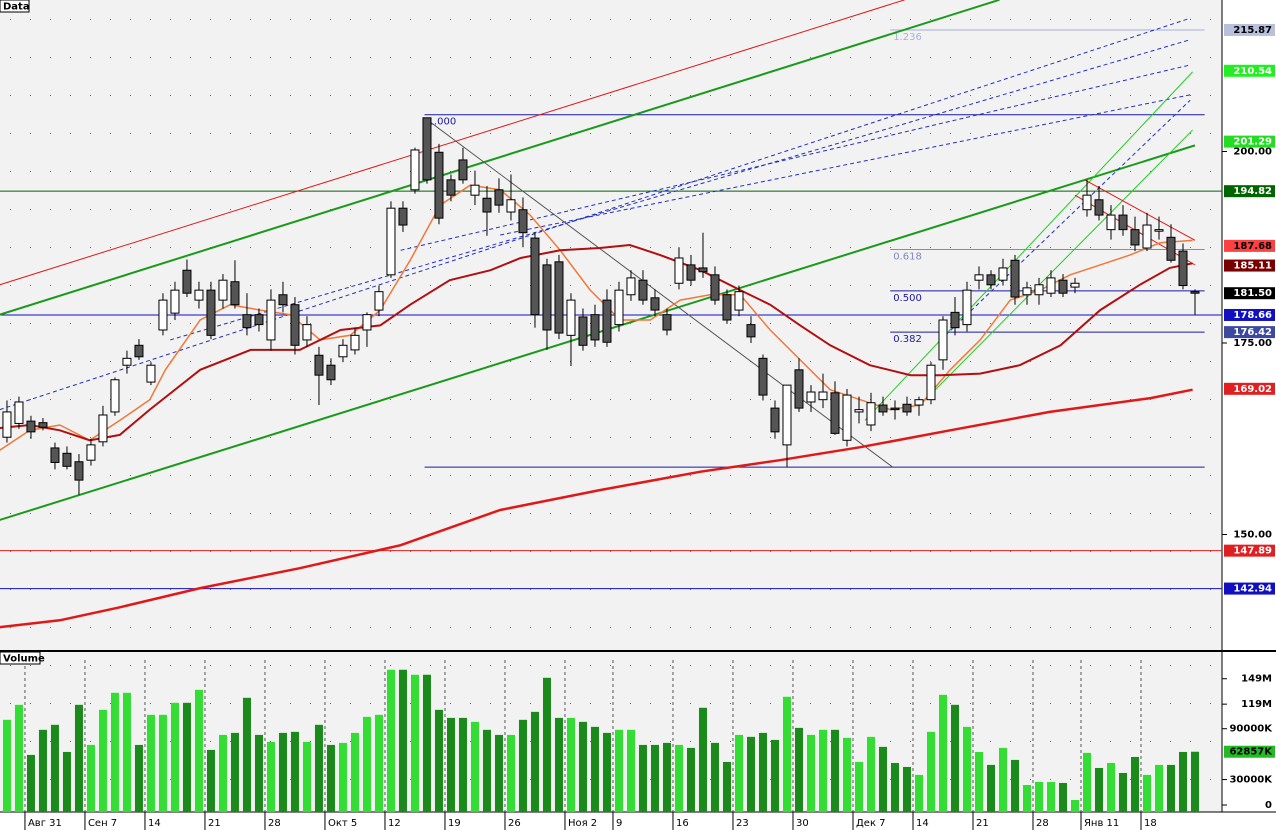 The height and width of the screenshot is (830, 1276). I want to click on x-tick-label: 14, so click(922, 823).